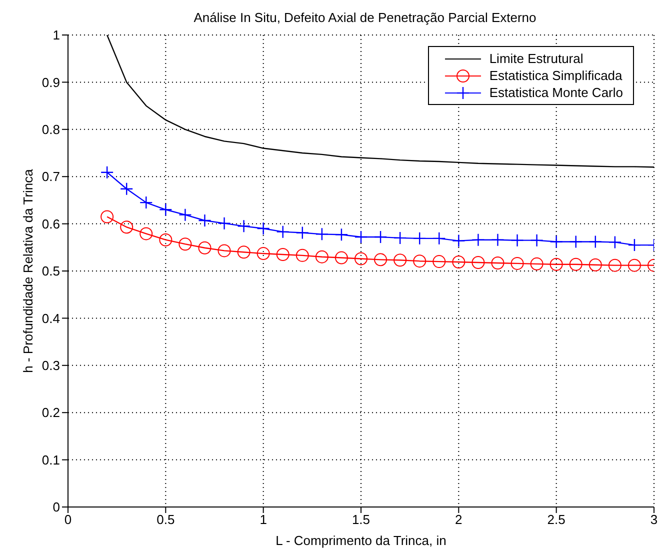  I want to click on x-tick-label: 3, so click(654, 520).